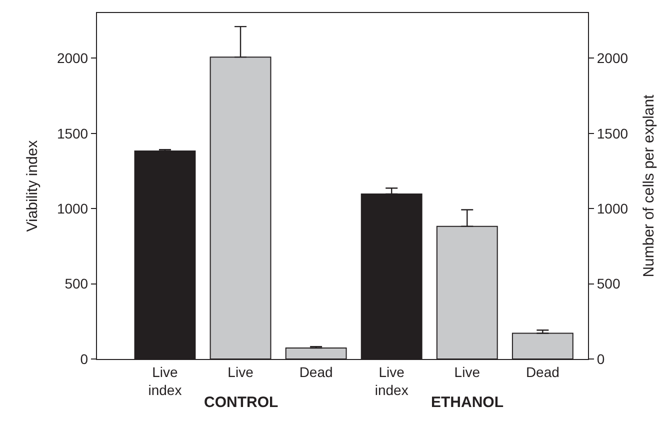 The image size is (666, 426). I want to click on y2-tick-label: 0, so click(600, 358).